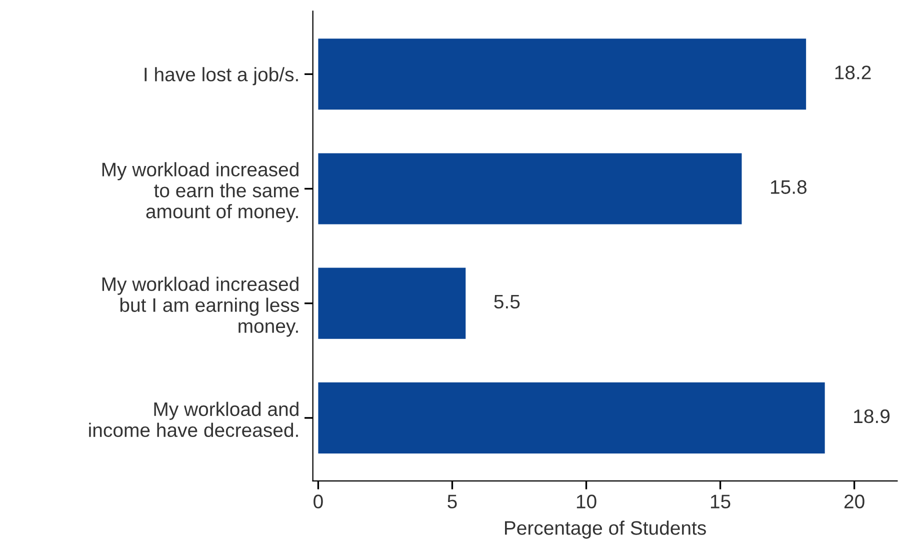 The height and width of the screenshot is (556, 899). What do you see at coordinates (318, 501) in the screenshot?
I see `x-tick-label: 0` at bounding box center [318, 501].